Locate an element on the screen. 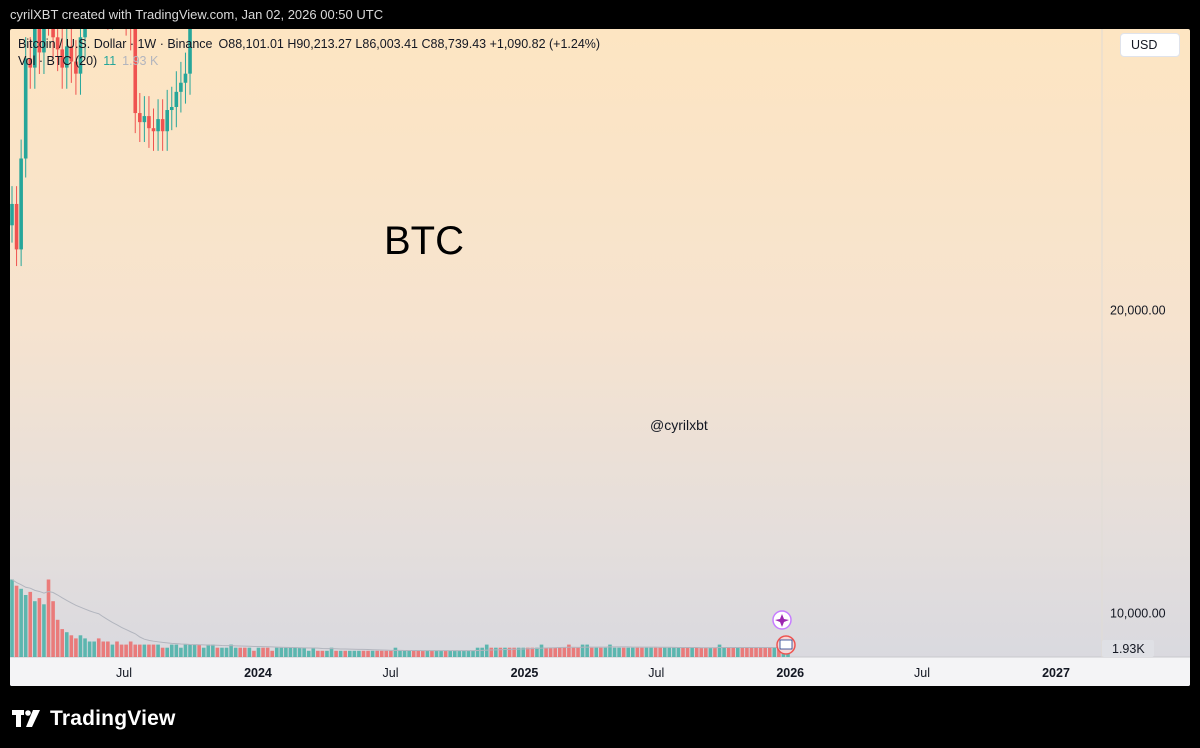 Image resolution: width=1200 pixels, height=748 pixels. price-tick-label: 20,000.00 is located at coordinates (1138, 311).